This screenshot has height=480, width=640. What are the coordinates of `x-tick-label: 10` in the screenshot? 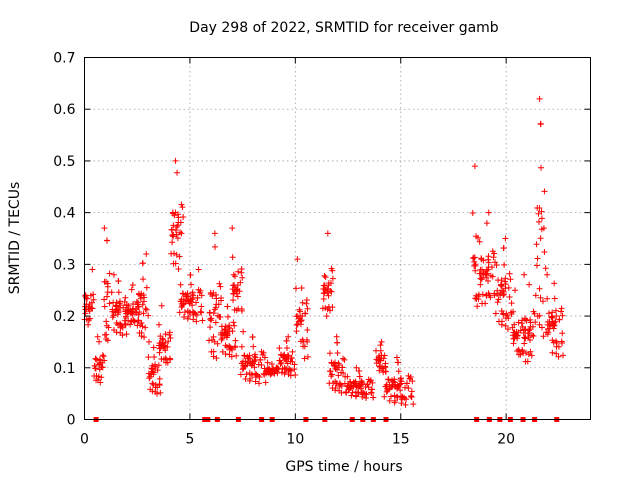 It's located at (295, 440).